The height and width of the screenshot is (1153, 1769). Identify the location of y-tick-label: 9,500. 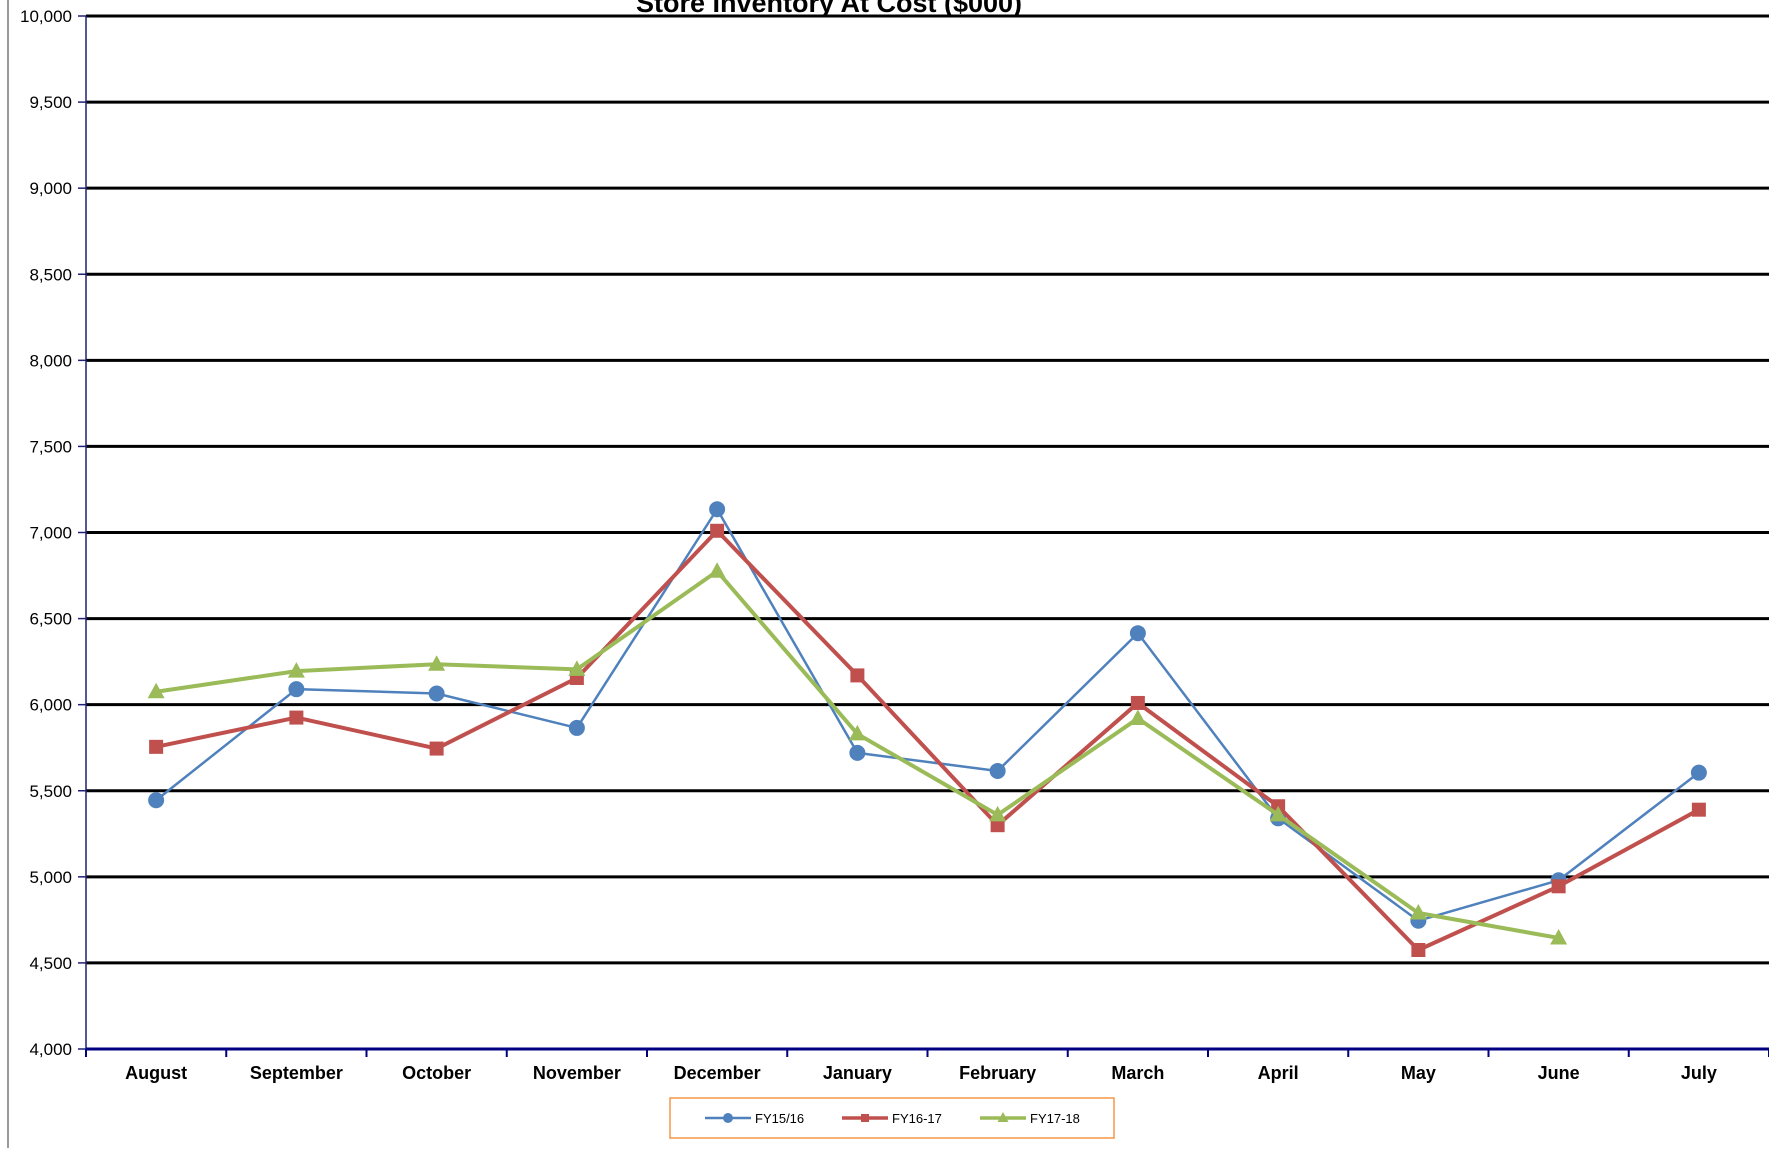
(50, 102).